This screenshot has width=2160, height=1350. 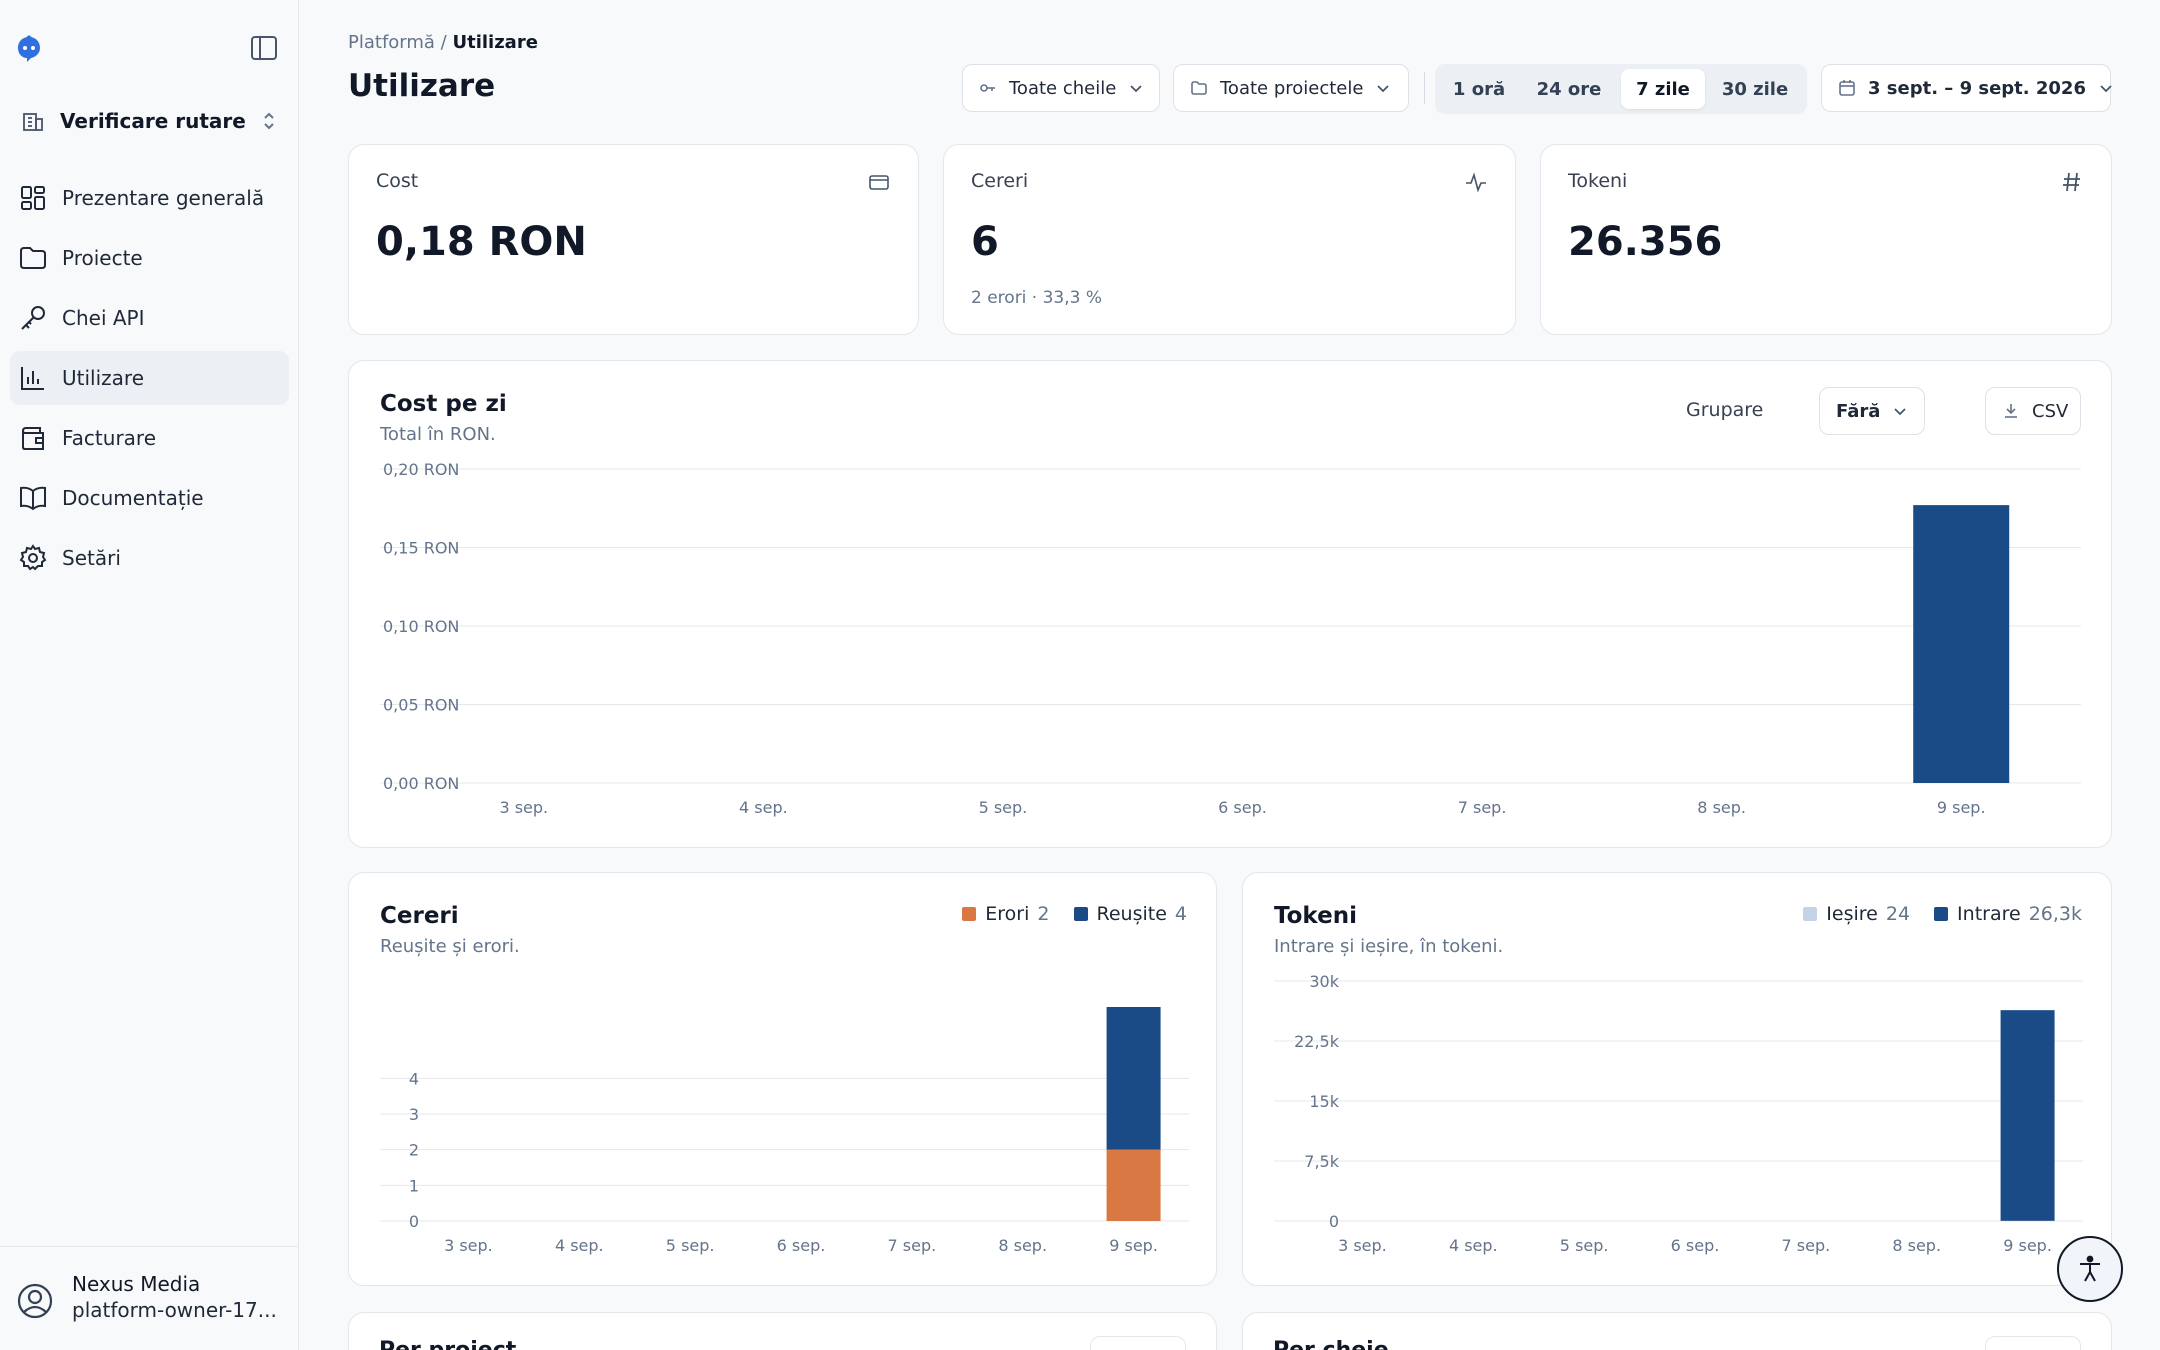 I want to click on legend-count: 2, so click(x=1043, y=914).